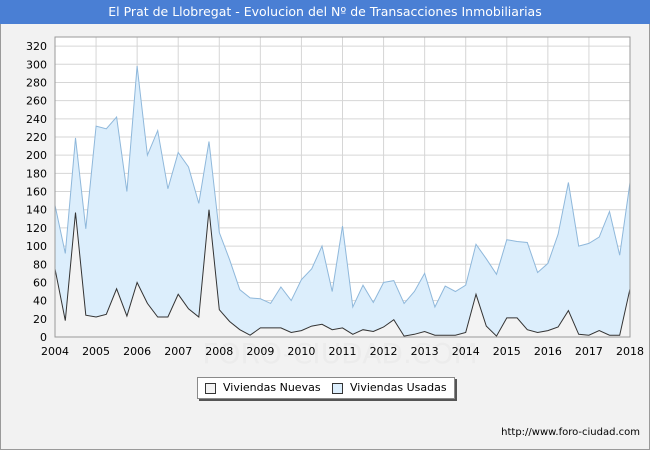  Describe the element at coordinates (398, 387) in the screenshot. I see `legend-label-usadas: Viviendas Usadas` at that location.